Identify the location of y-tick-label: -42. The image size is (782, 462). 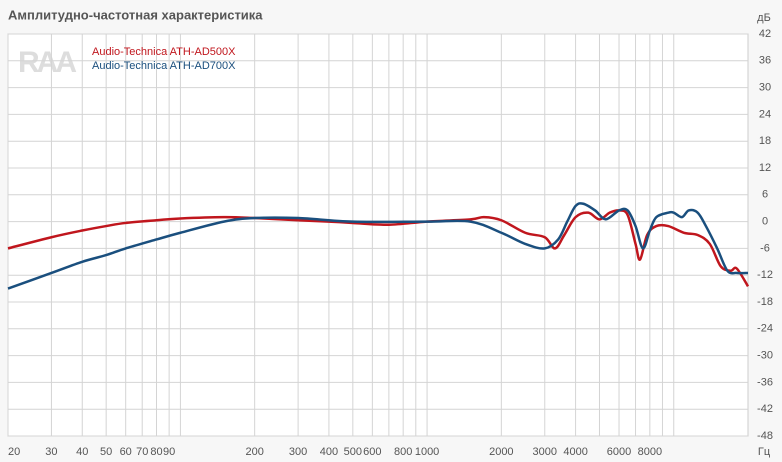
(765, 409).